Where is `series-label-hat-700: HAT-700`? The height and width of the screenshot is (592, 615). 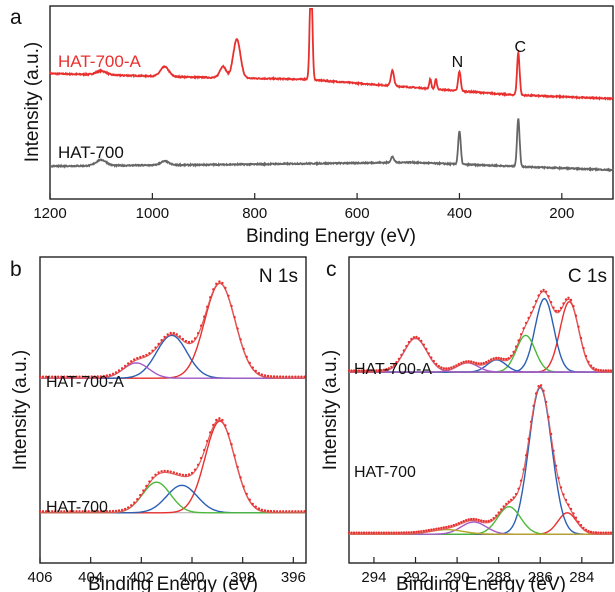
series-label-hat-700: HAT-700 is located at coordinates (91, 152).